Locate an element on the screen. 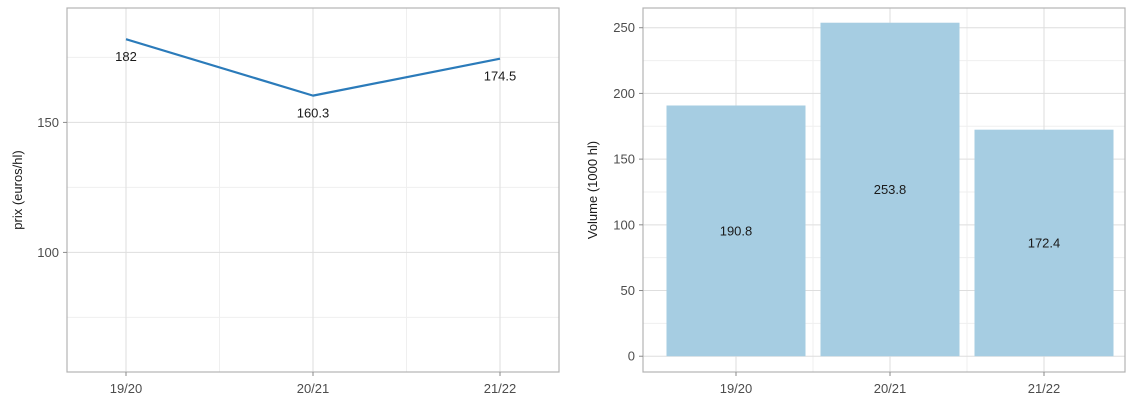  right-data-labels: 190.8 253.8 172.4 is located at coordinates (890, 216).